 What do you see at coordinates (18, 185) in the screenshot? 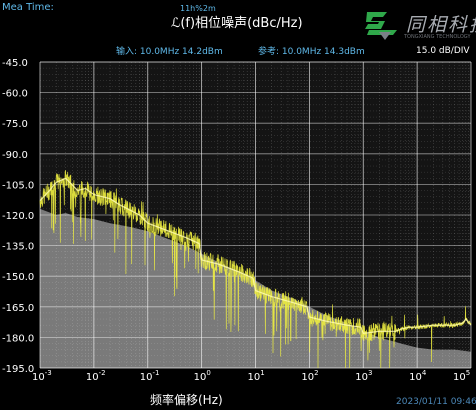
I see `y-tick-label: -105.0` at bounding box center [18, 185].